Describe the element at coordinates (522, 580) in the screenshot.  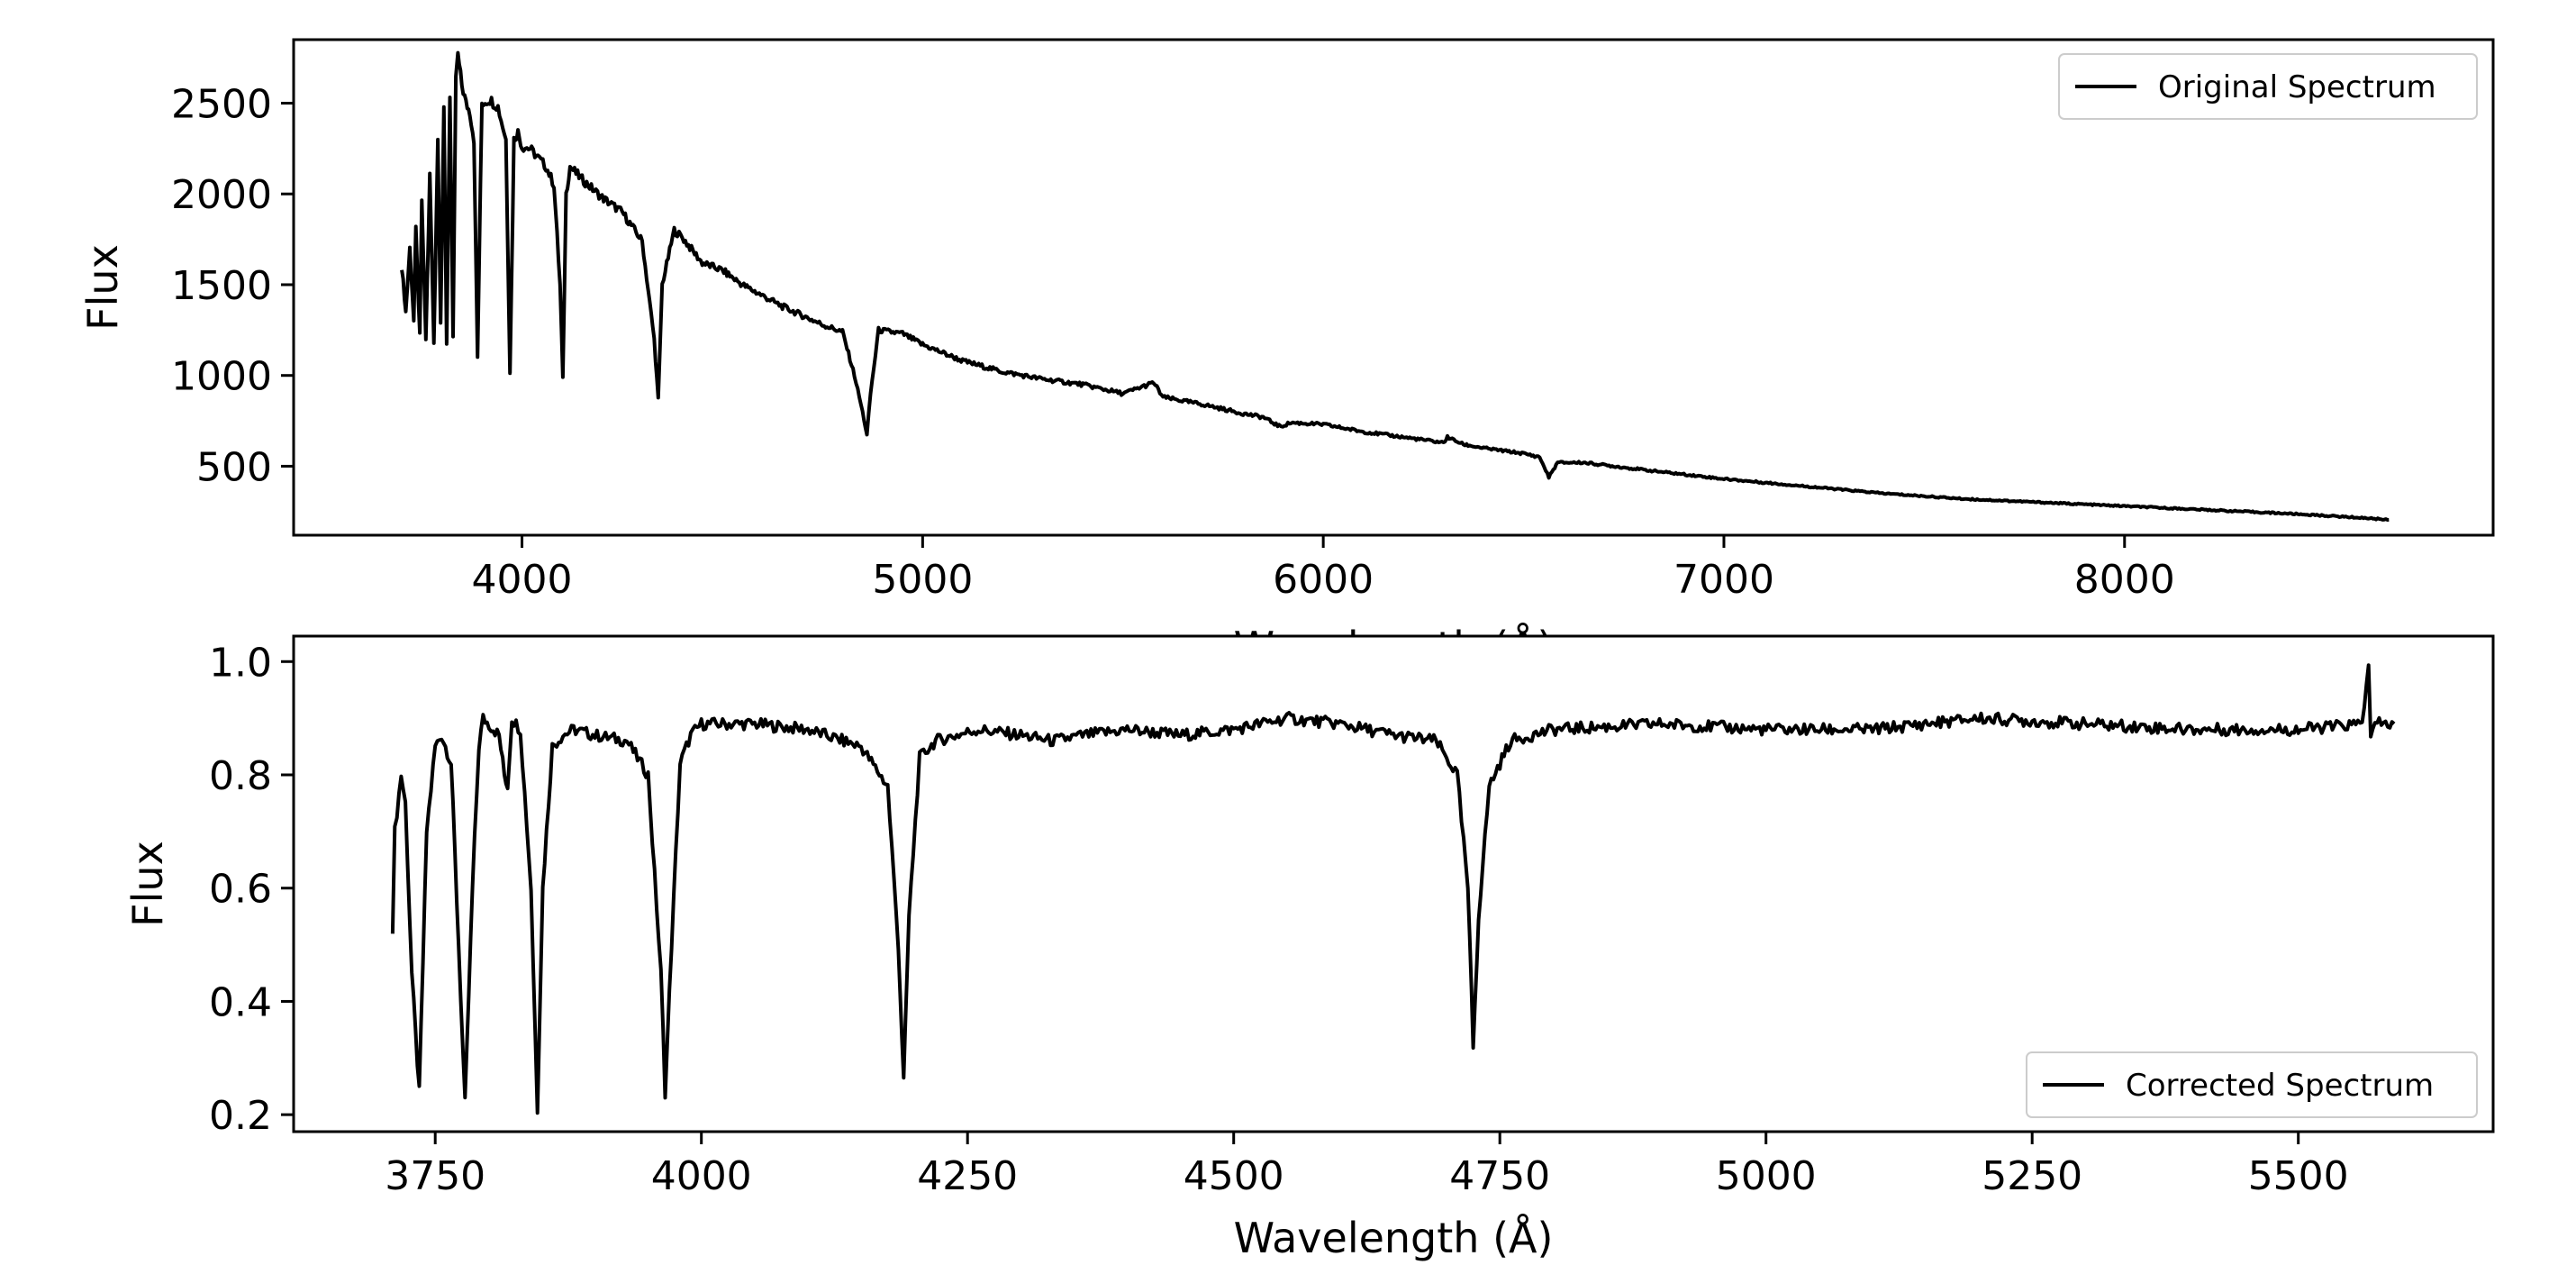
I see `original-x-tick-label: 4000` at that location.